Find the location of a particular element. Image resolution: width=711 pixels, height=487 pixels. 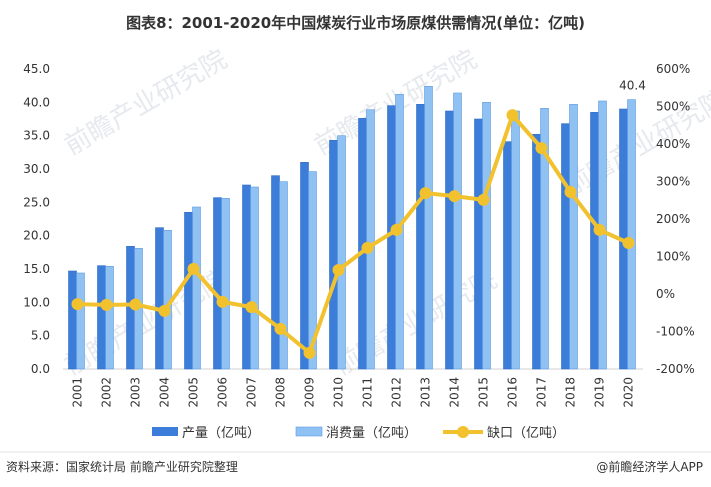

left-axis-tick: 0.0 is located at coordinates (40, 369).